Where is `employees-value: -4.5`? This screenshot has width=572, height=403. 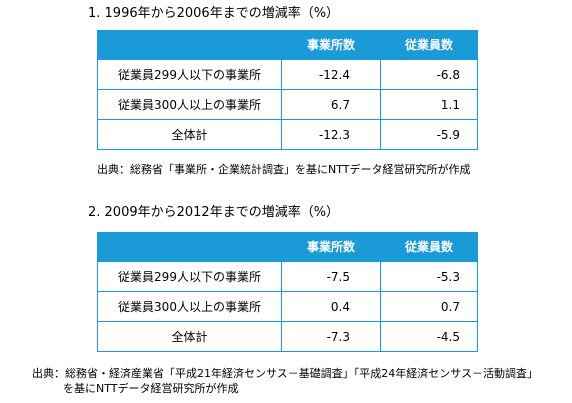
employees-value: -4.5 is located at coordinates (429, 336).